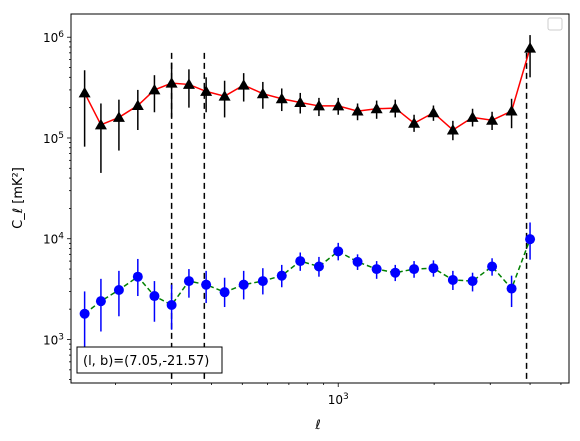 The image size is (580, 441). What do you see at coordinates (338, 399) in the screenshot?
I see `x-tick-label: 103` at bounding box center [338, 399].